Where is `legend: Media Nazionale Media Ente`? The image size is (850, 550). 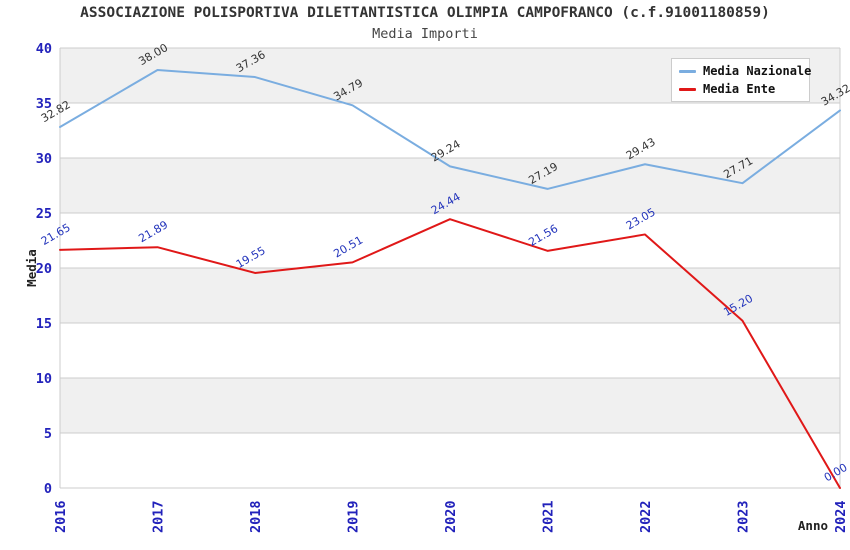
legend: Media Nazionale Media Ente is located at coordinates (741, 80).